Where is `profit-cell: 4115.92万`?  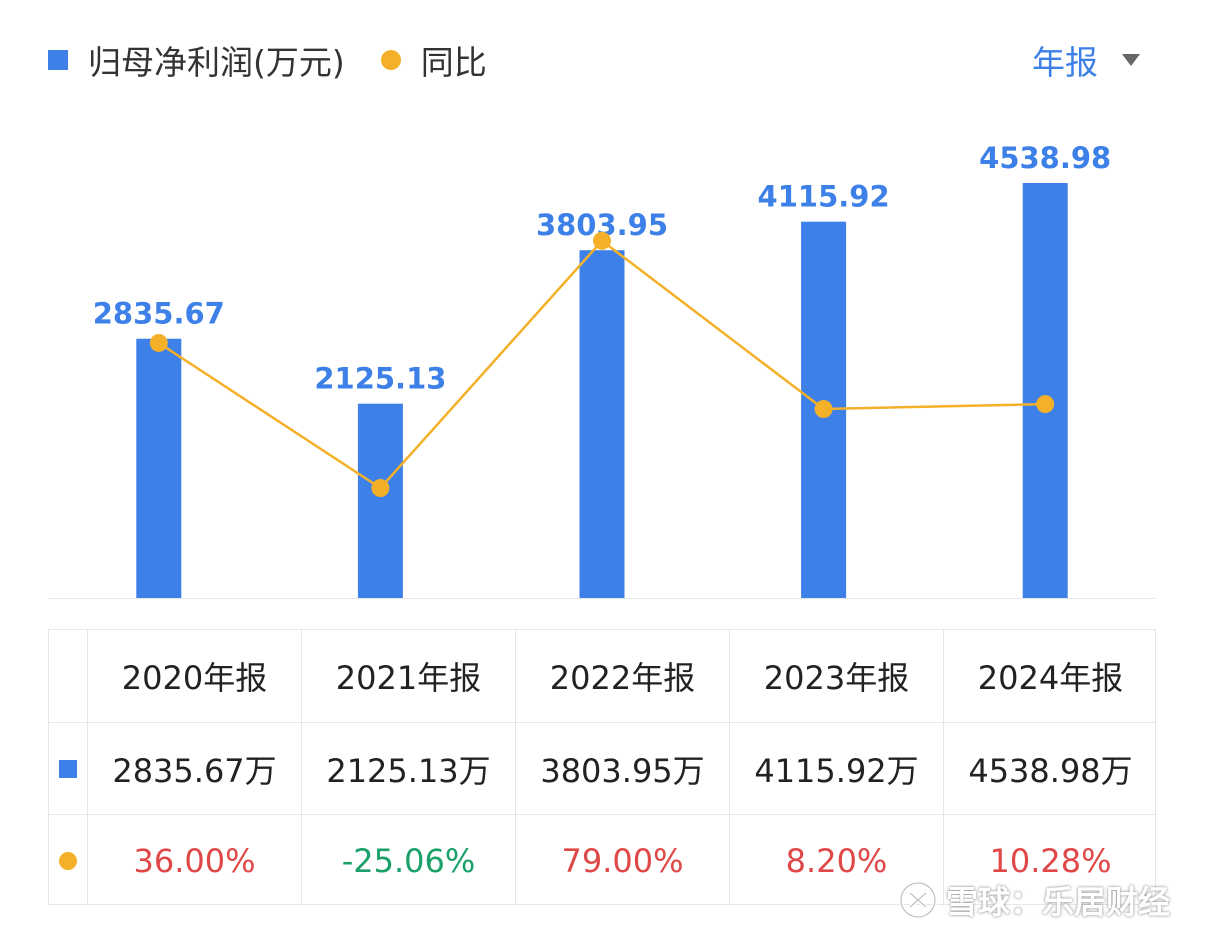 profit-cell: 4115.92万 is located at coordinates (836, 768).